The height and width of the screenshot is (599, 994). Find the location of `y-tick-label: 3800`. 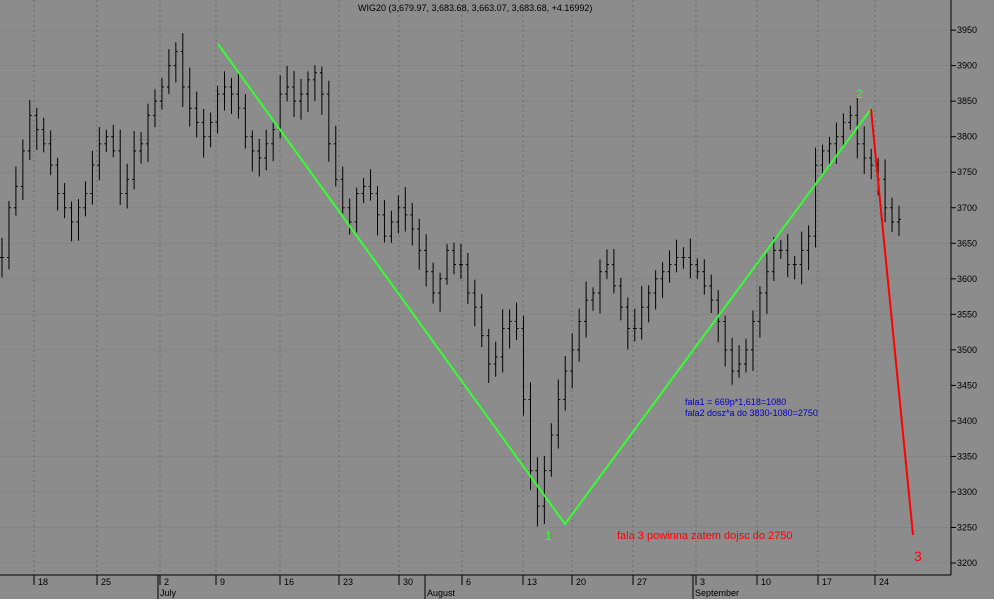

y-tick-label: 3800 is located at coordinates (967, 137).